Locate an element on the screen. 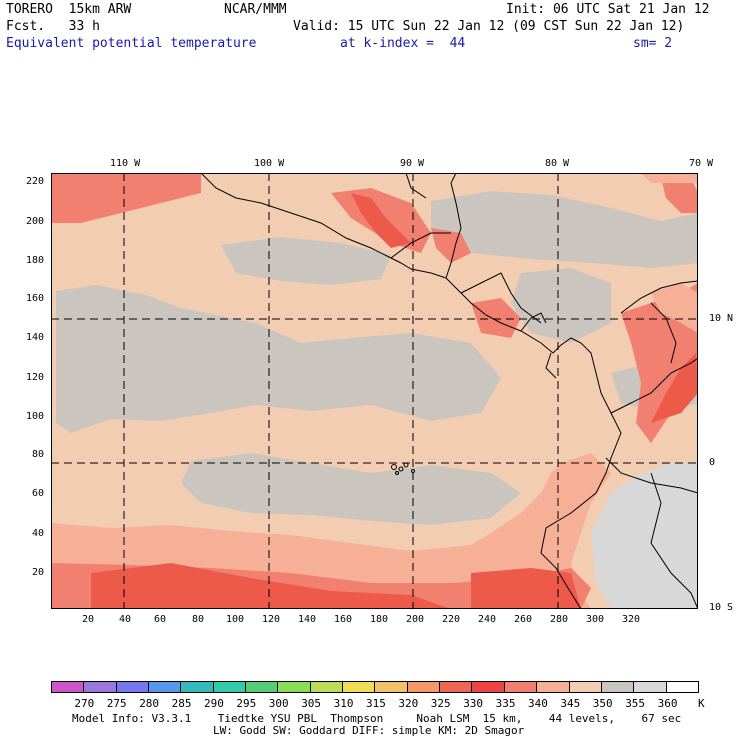  colorbar-label: 315 is located at coordinates (376, 703).